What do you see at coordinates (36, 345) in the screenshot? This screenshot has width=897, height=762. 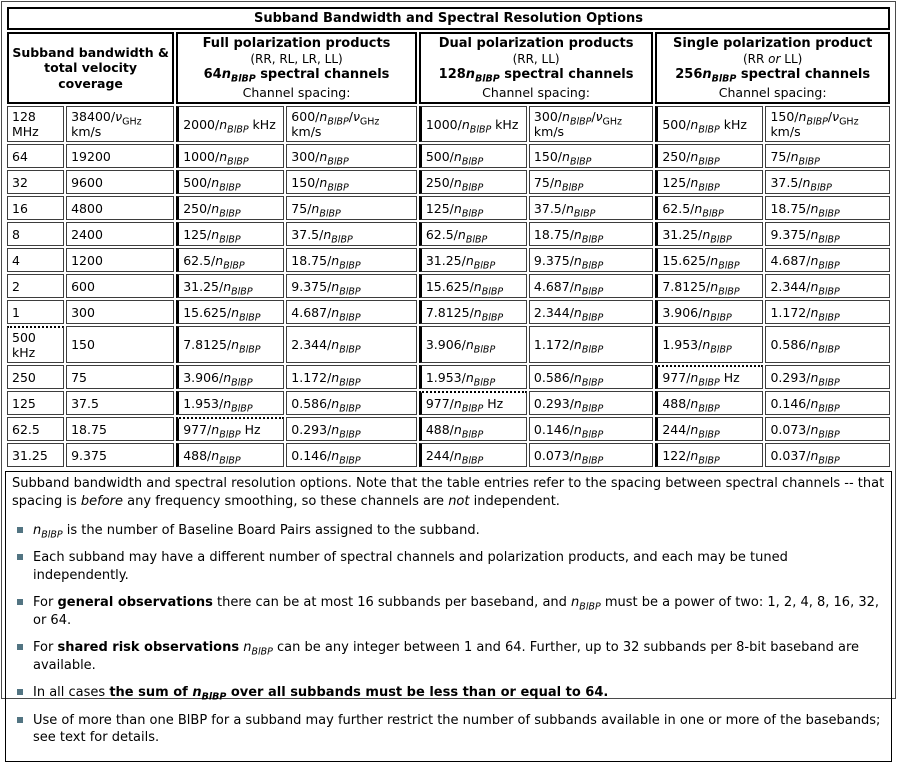 I see `subband-bandwidth: 500 kHz` at bounding box center [36, 345].